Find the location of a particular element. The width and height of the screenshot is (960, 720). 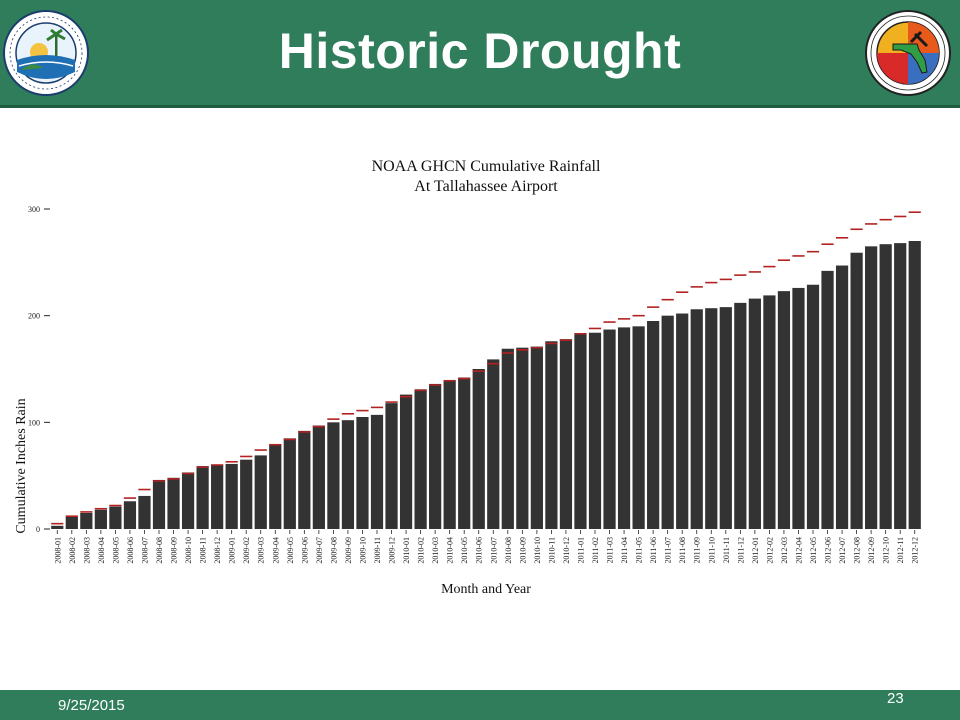

x-tick-label: 2011-11 is located at coordinates (726, 550).